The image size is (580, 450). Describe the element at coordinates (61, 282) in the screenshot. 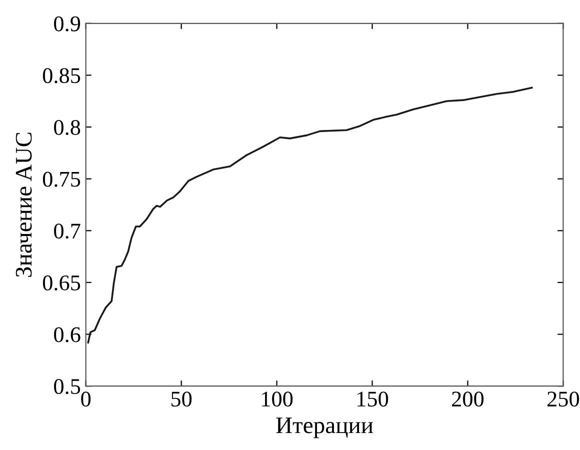

I see `y-tick-label: 0.65` at that location.